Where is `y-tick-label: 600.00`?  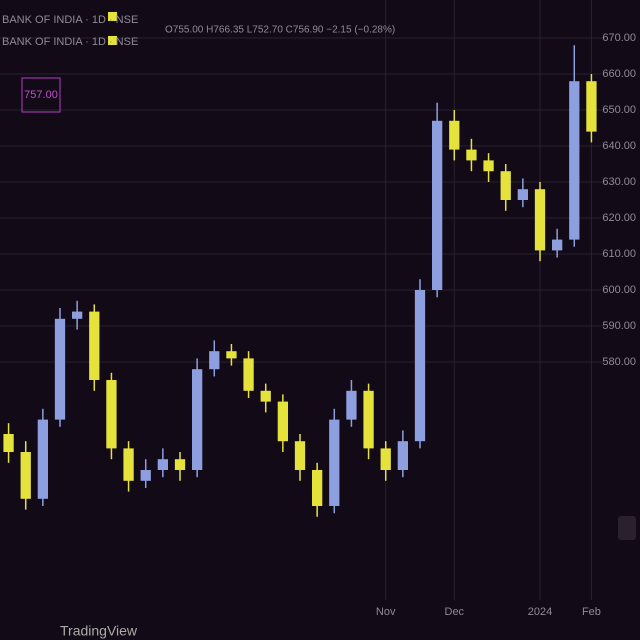
y-tick-label: 600.00 is located at coordinates (619, 290).